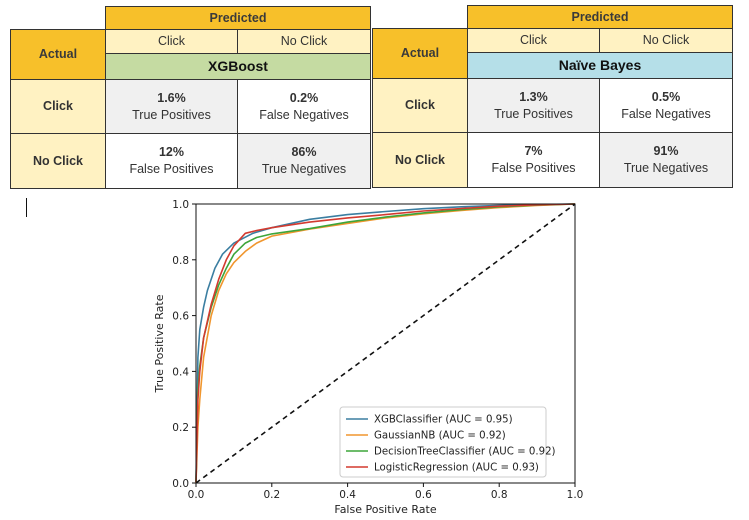 The image size is (749, 520). I want to click on model-name: XGBoost, so click(238, 66).